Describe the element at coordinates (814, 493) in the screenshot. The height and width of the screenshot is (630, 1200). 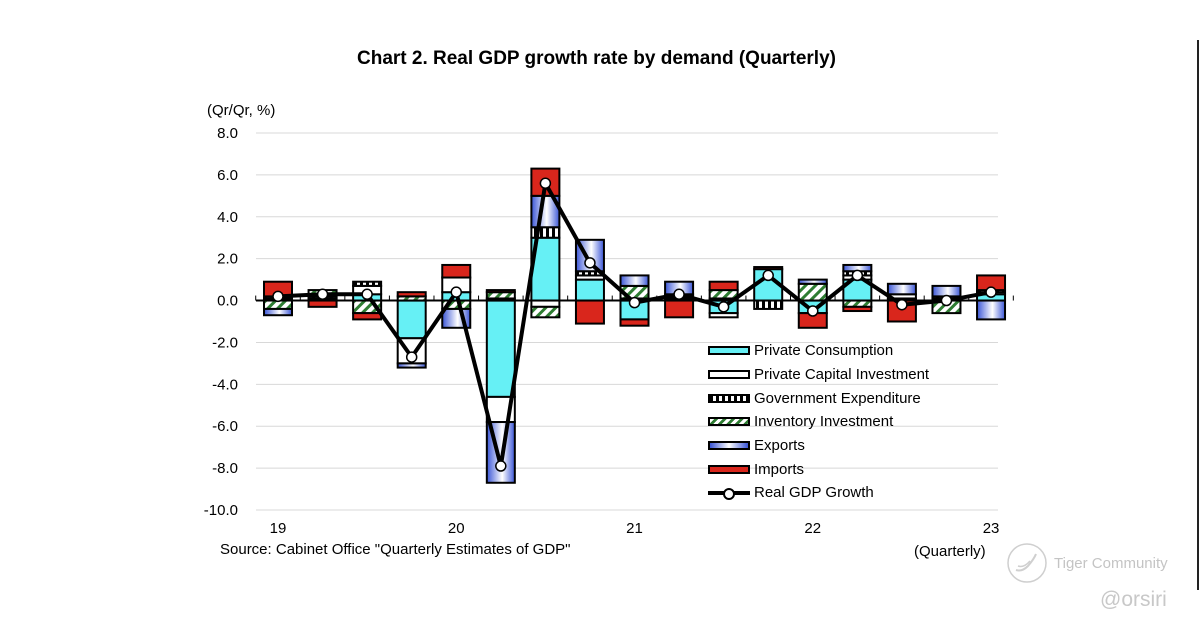
I see `legend-label: Real GDP Growth` at that location.